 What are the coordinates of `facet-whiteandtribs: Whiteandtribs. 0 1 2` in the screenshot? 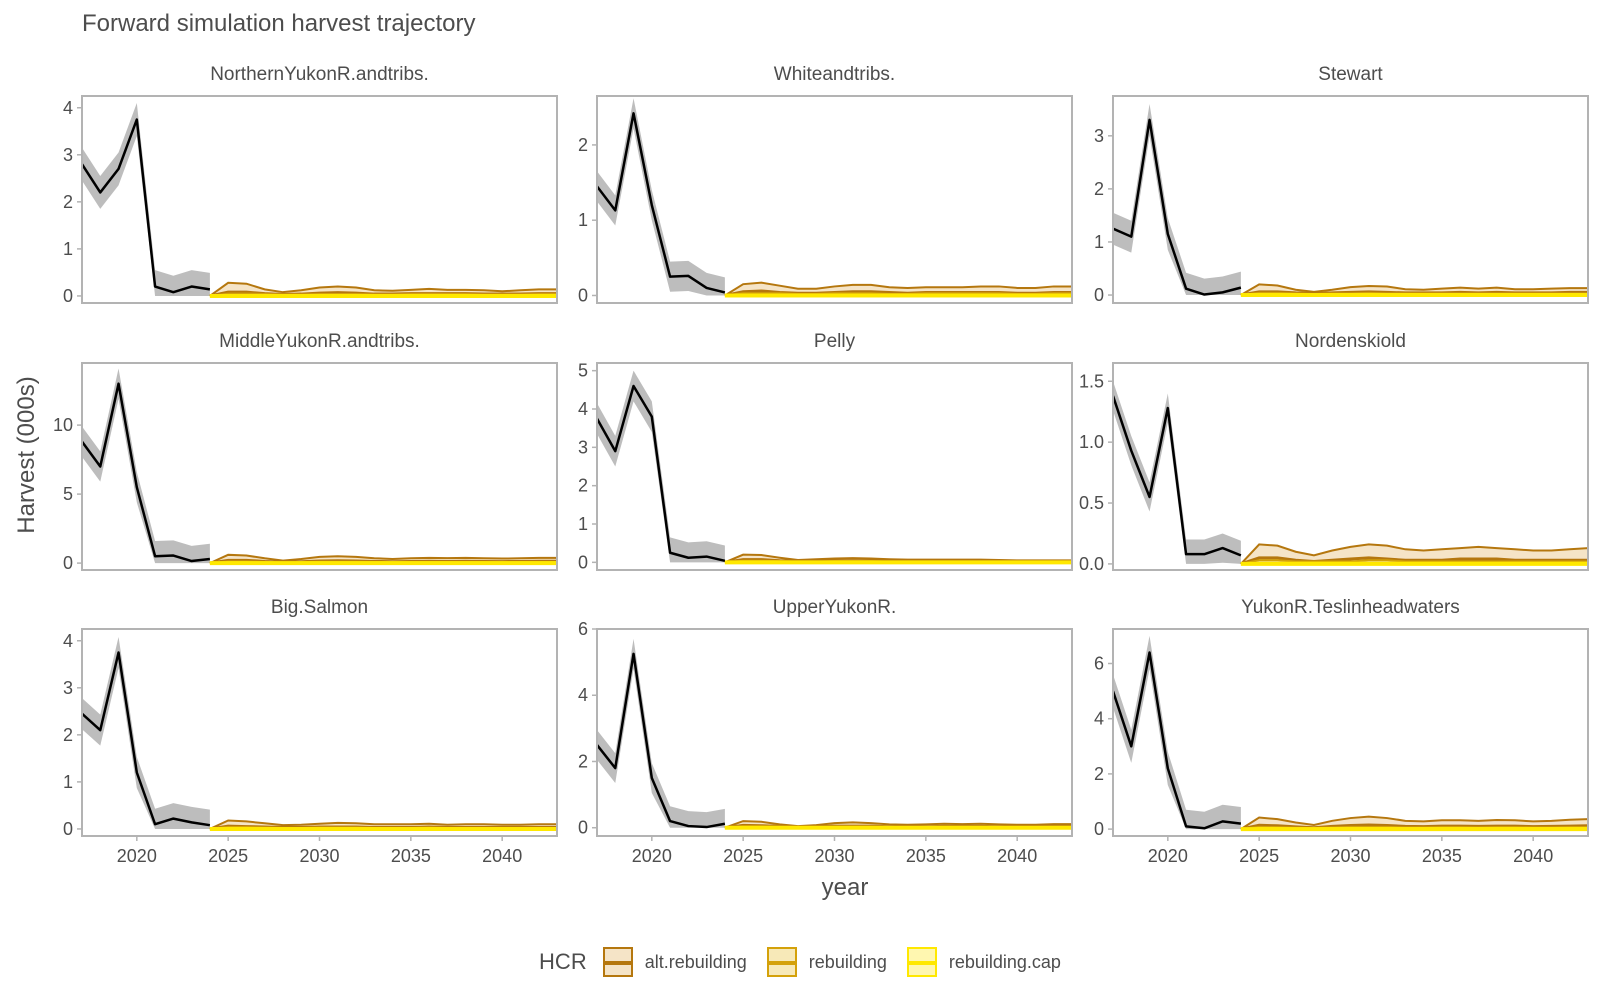 It's located at (825, 184).